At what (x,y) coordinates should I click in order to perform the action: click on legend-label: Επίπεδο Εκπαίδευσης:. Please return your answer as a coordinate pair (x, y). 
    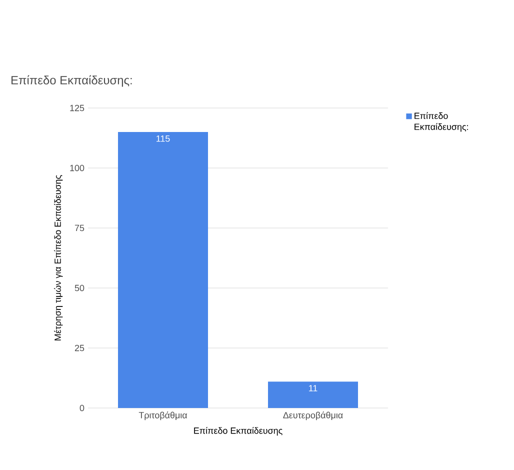
    Looking at the image, I should click on (441, 122).